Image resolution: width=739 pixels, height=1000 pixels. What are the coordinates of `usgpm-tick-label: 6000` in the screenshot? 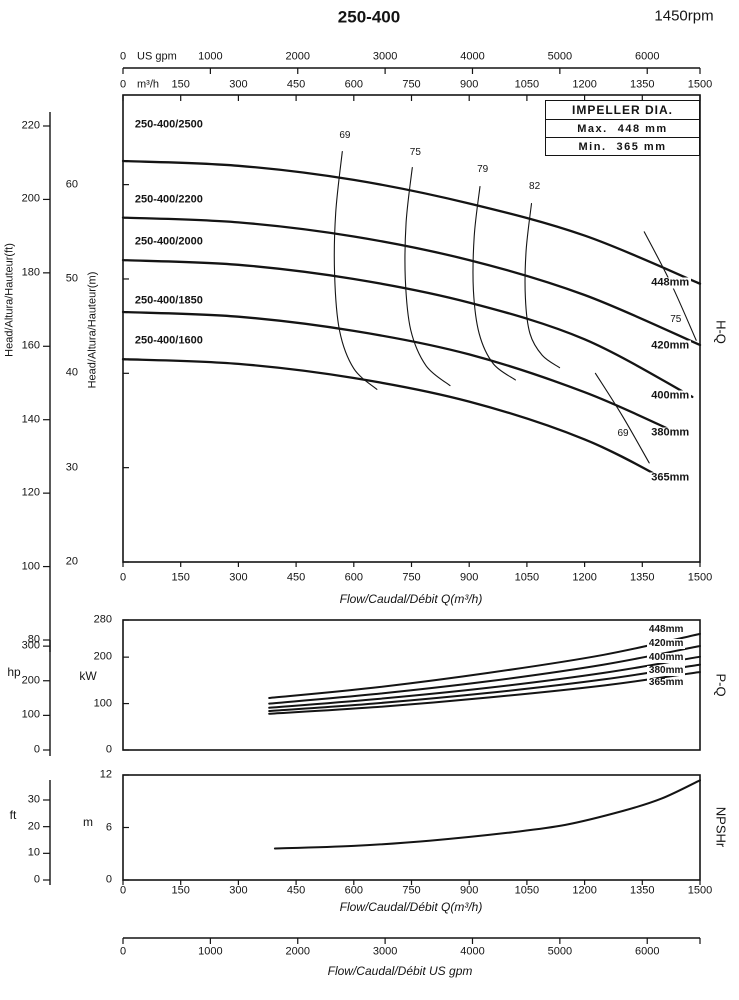 It's located at (647, 56).